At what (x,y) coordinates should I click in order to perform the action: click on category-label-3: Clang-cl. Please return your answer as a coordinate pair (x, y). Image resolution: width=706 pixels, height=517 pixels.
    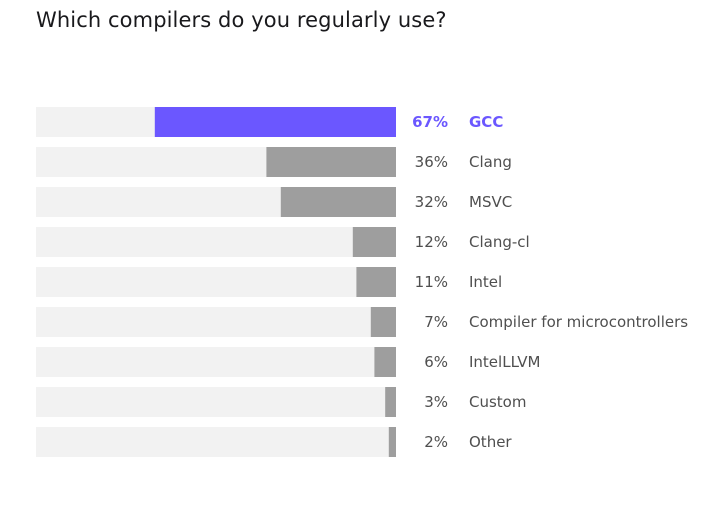
    Looking at the image, I should click on (499, 242).